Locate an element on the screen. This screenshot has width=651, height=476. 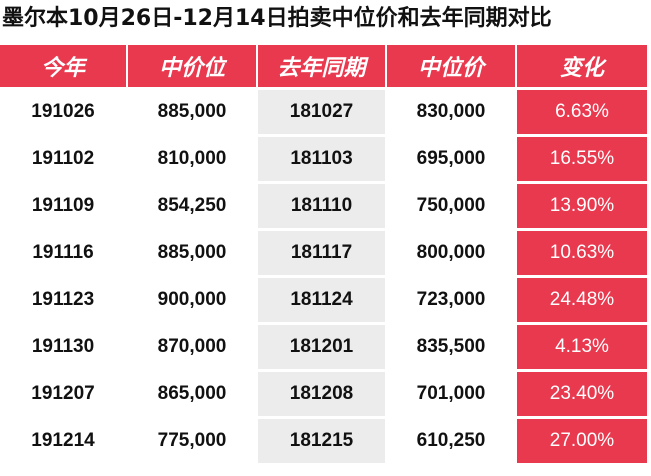
header-median-price-this-year: 中价位 is located at coordinates (192, 66).